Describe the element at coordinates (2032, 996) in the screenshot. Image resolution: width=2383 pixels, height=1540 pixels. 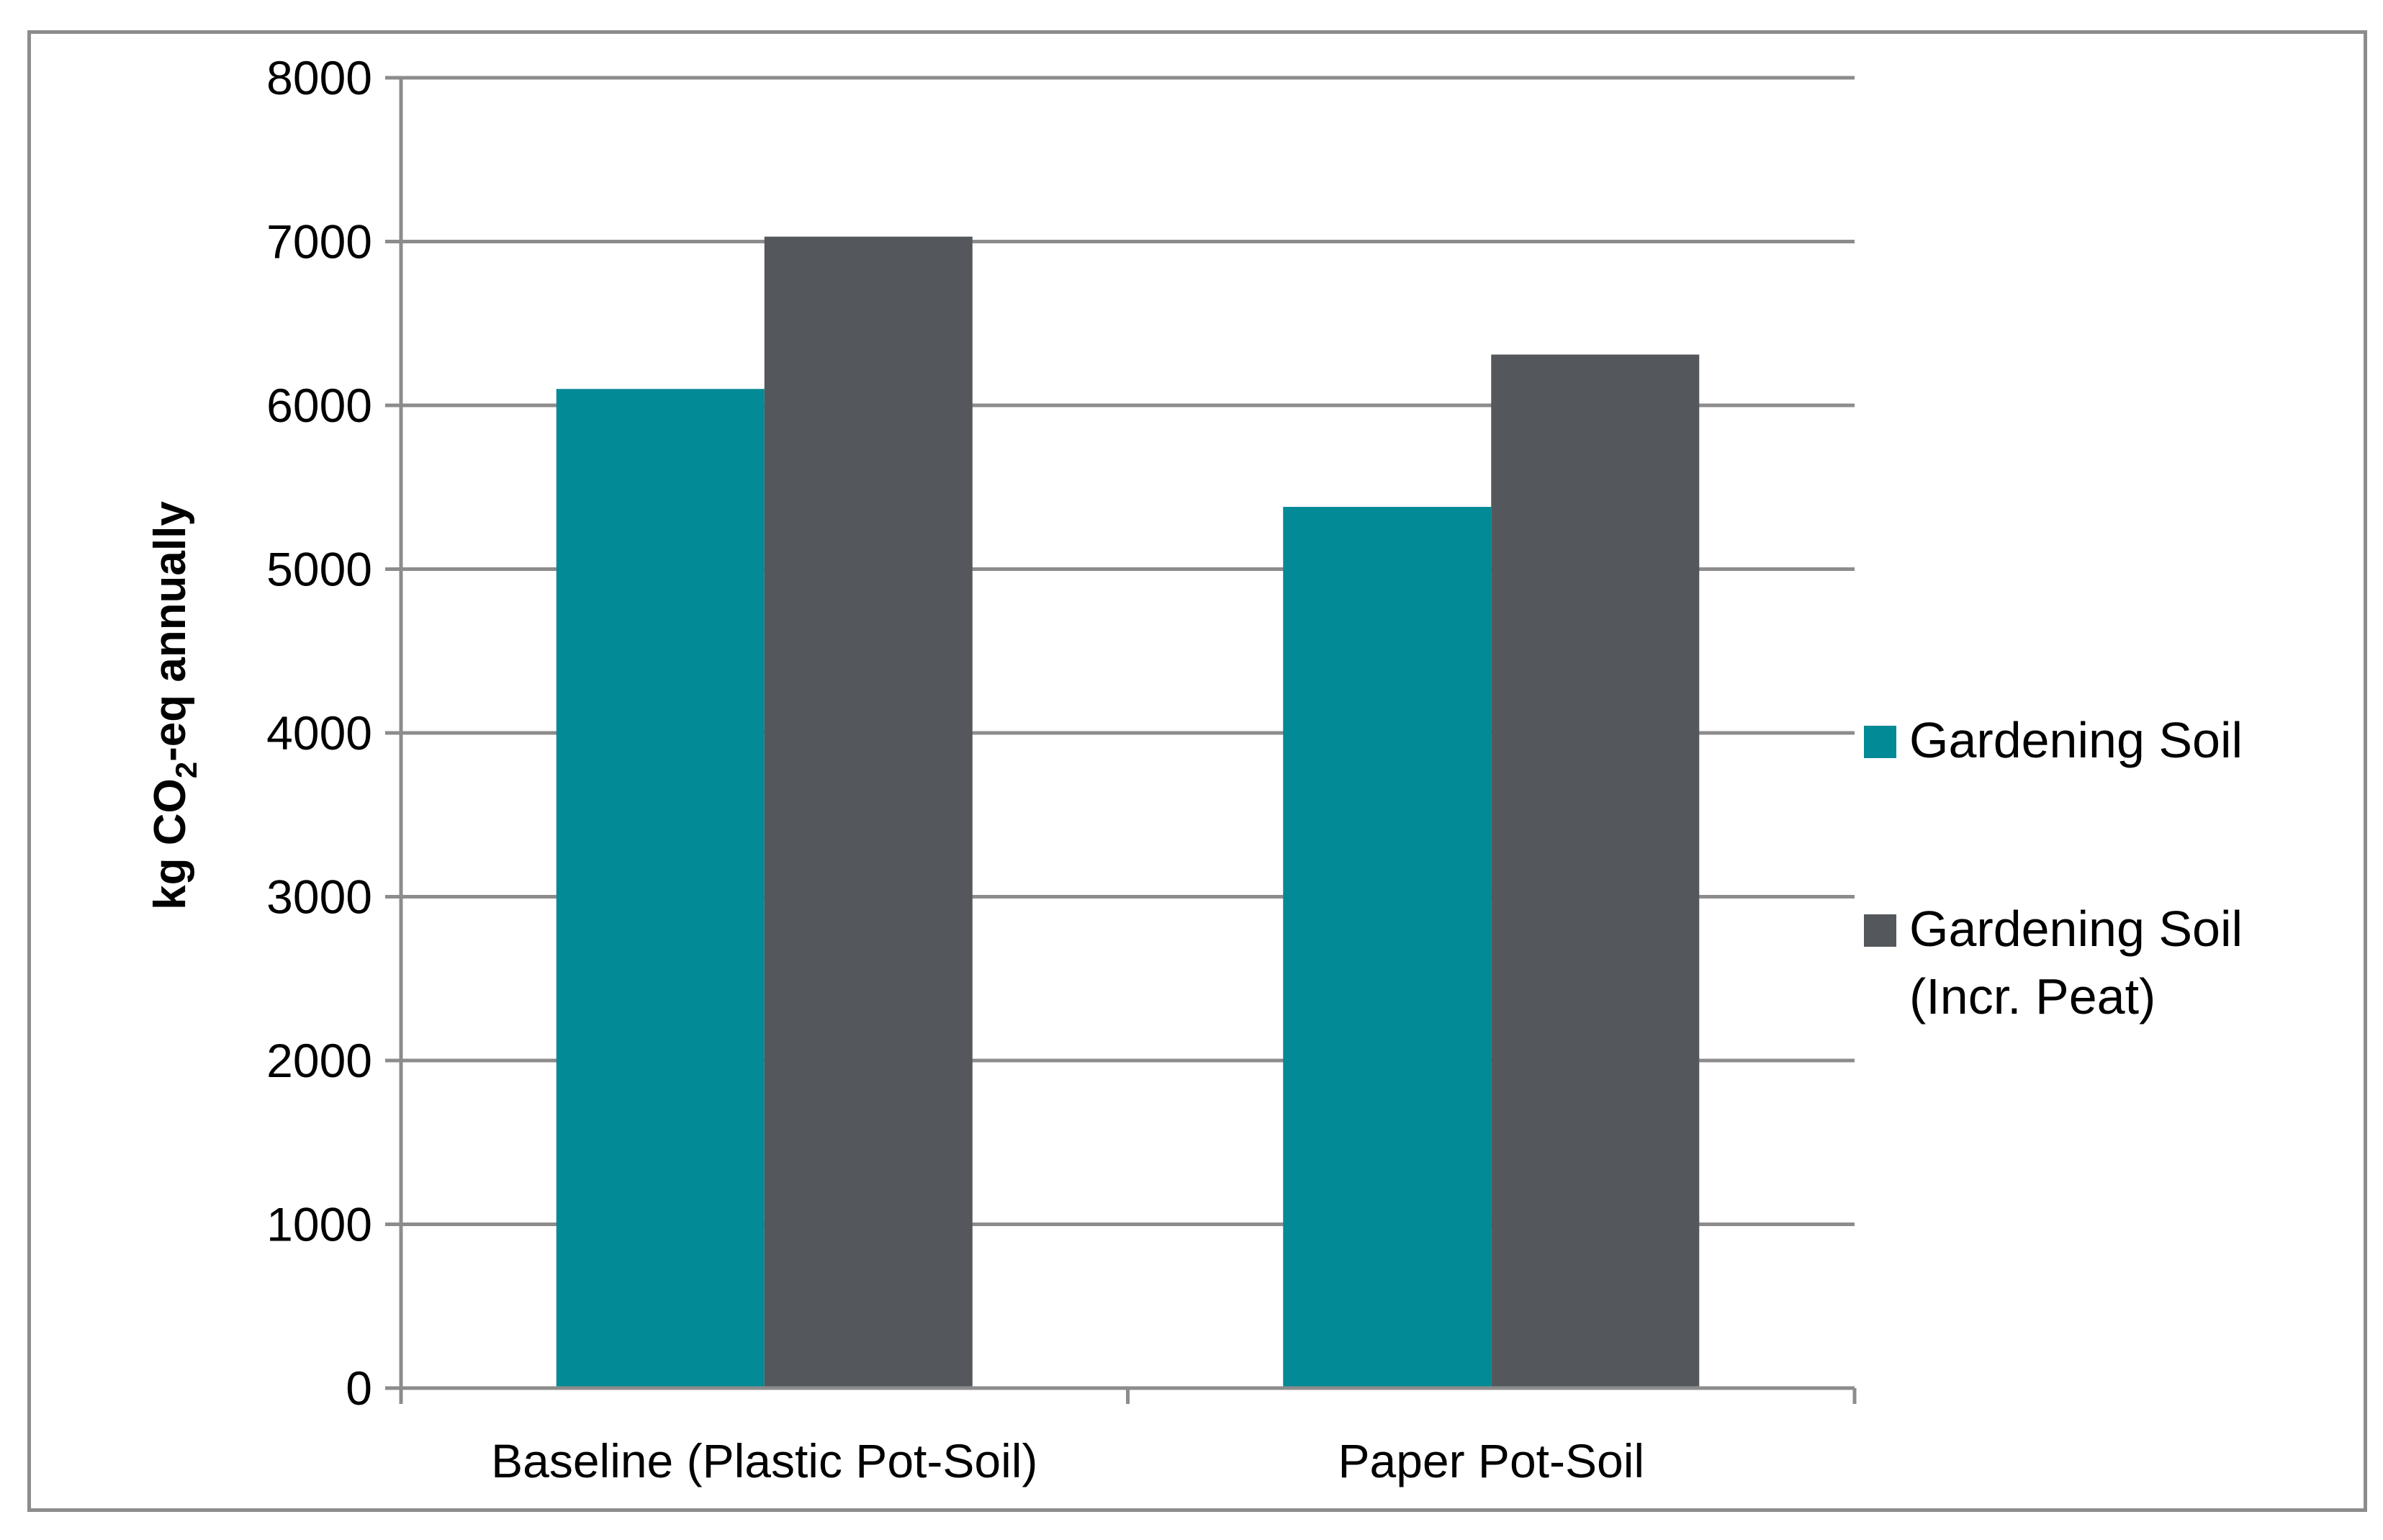
I see `legend-label: (Incr. Peat)` at that location.